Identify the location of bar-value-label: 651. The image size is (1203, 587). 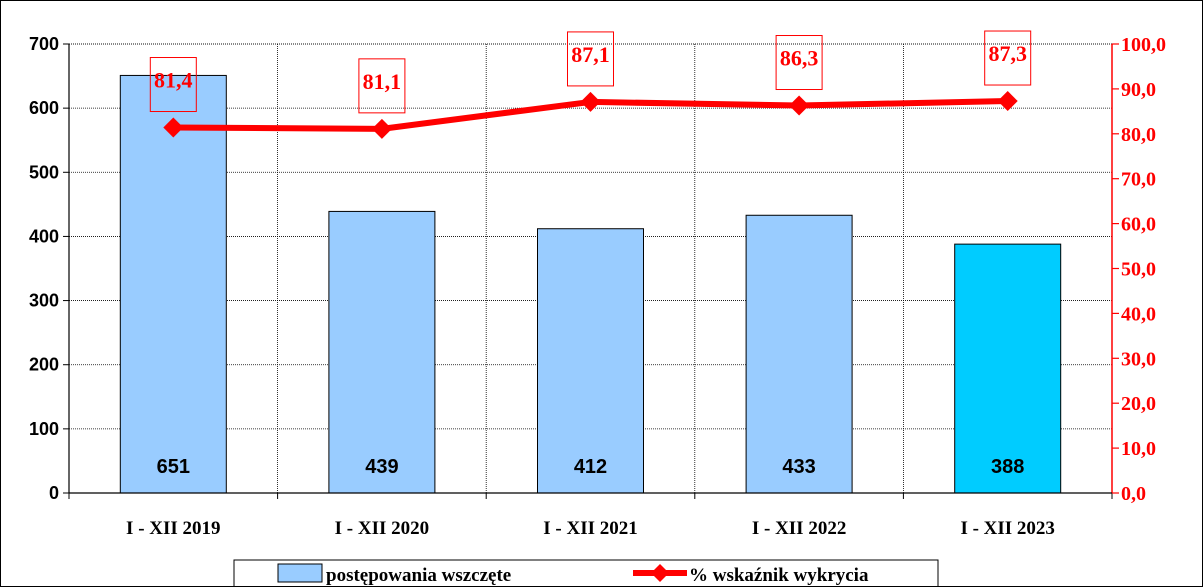
(173, 467).